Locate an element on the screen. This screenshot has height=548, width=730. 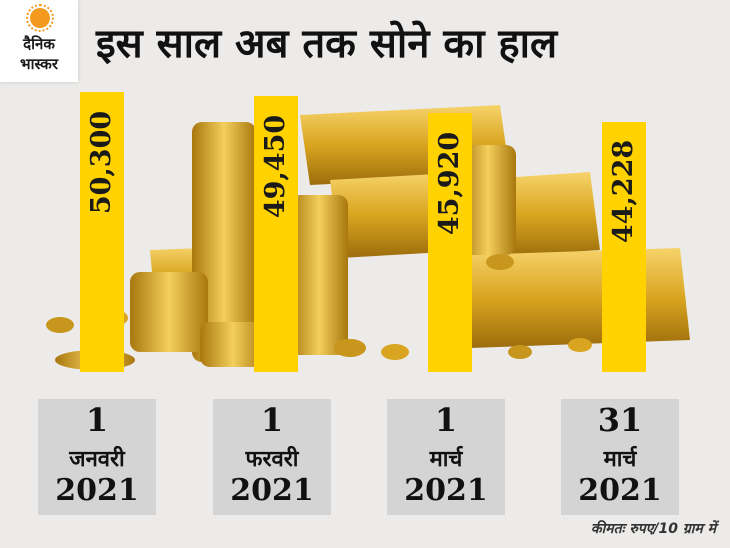
bar-value-text: 45,920 is located at coordinates (450, 183).